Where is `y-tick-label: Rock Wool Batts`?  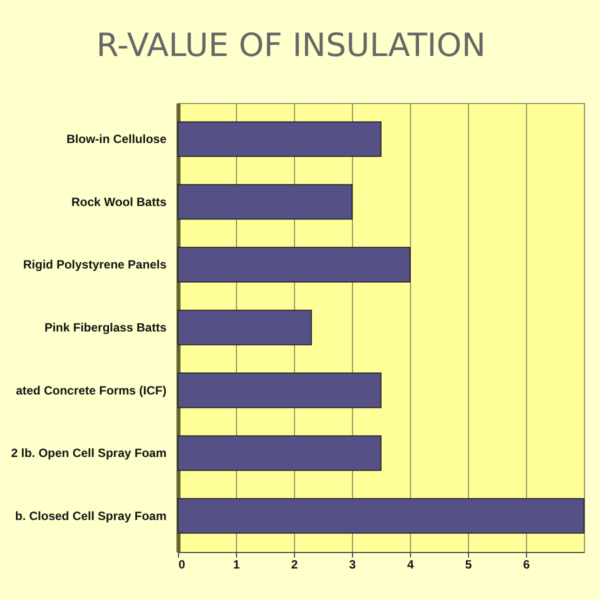 y-tick-label: Rock Wool Batts is located at coordinates (119, 201).